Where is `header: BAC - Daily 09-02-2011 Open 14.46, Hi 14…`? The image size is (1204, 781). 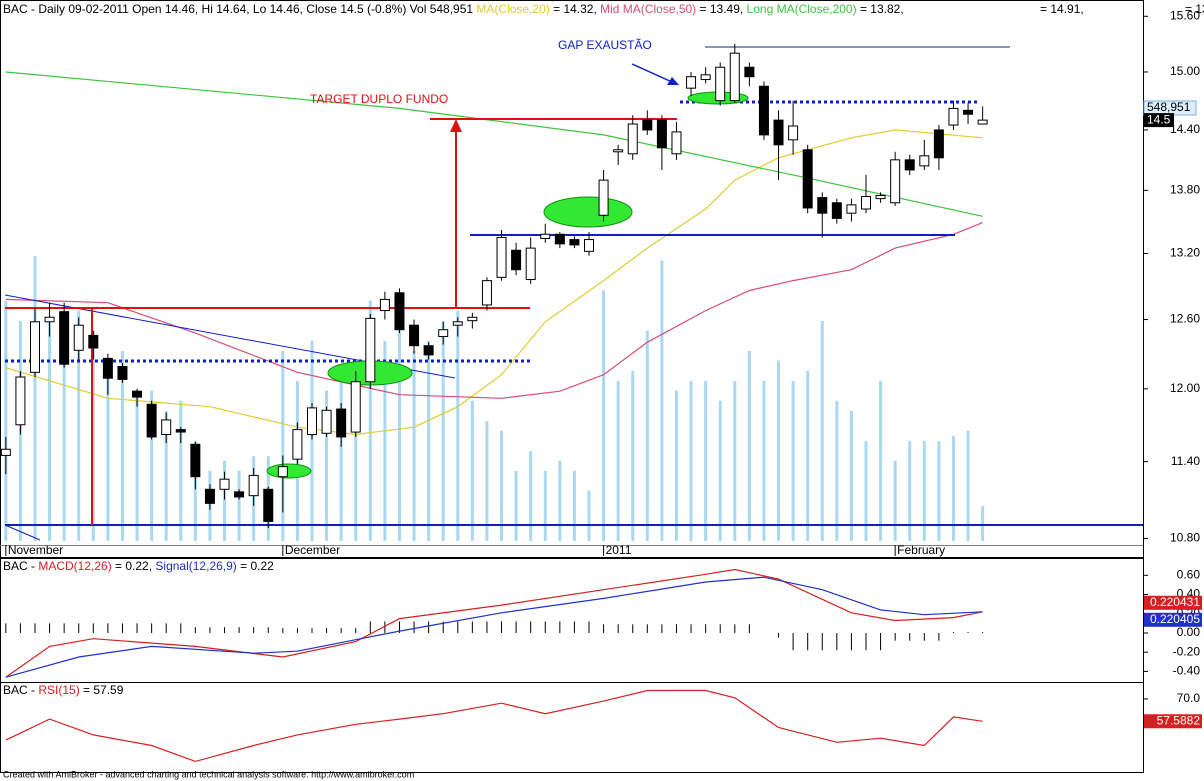
header: BAC - Daily 09-02-2011 Open 14.46, Hi 14… is located at coordinates (453, 9).